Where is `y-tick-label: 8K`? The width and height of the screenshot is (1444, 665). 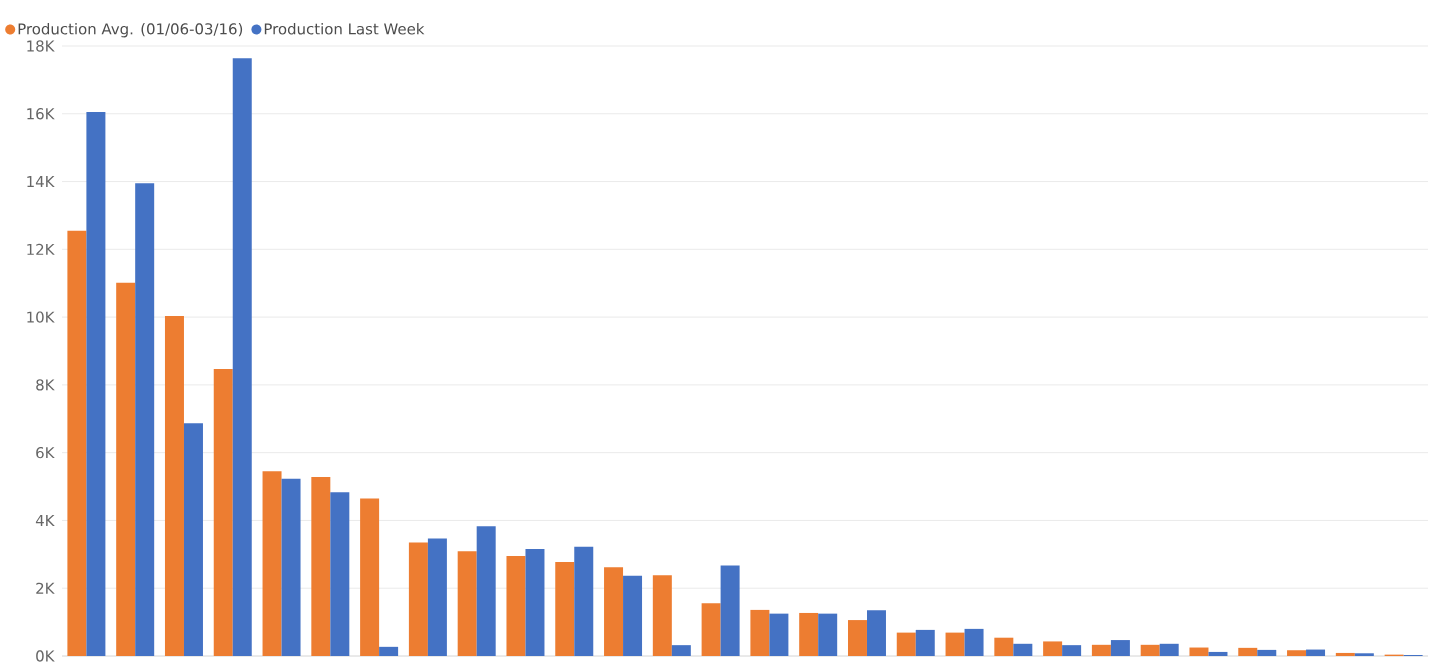
y-tick-label: 8K is located at coordinates (45, 385).